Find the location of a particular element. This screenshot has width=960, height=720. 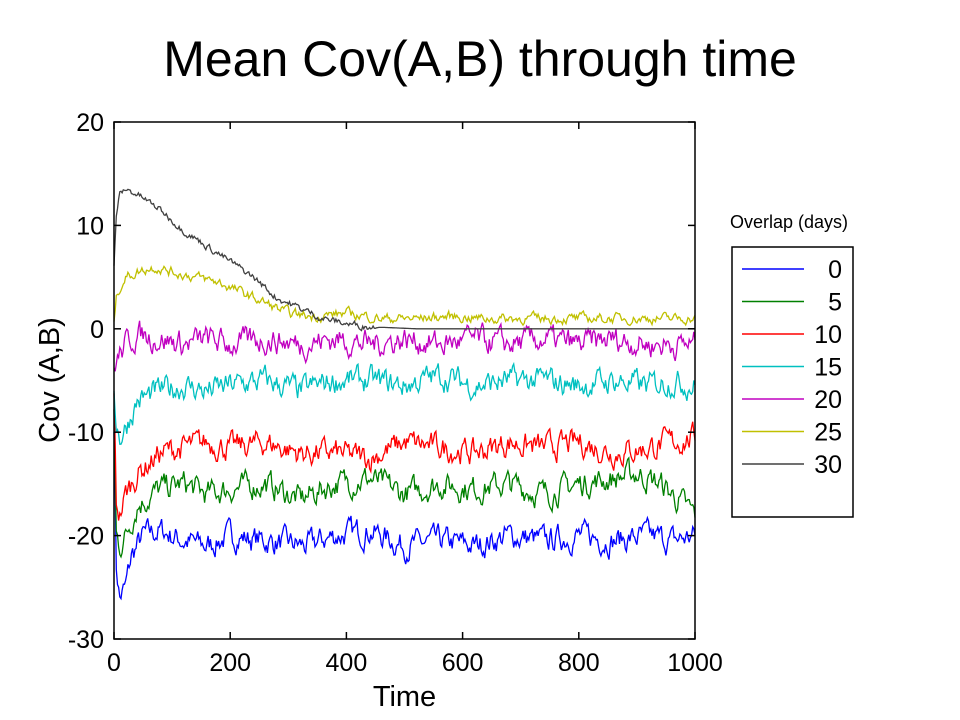

x-tick-label: 400 is located at coordinates (347, 663).